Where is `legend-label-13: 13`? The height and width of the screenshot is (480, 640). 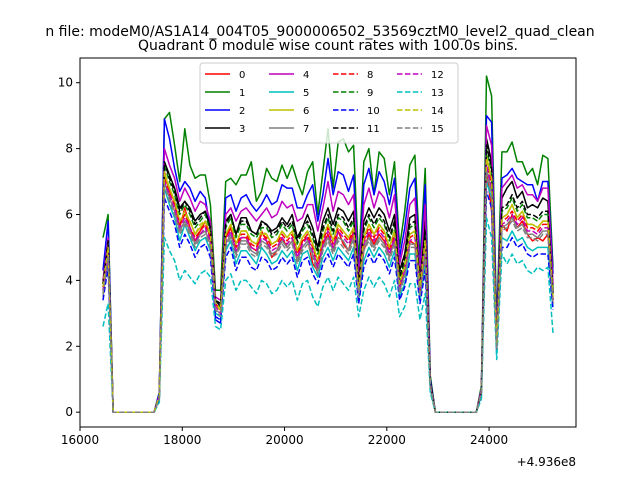 legend-label-13: 13 is located at coordinates (437, 93).